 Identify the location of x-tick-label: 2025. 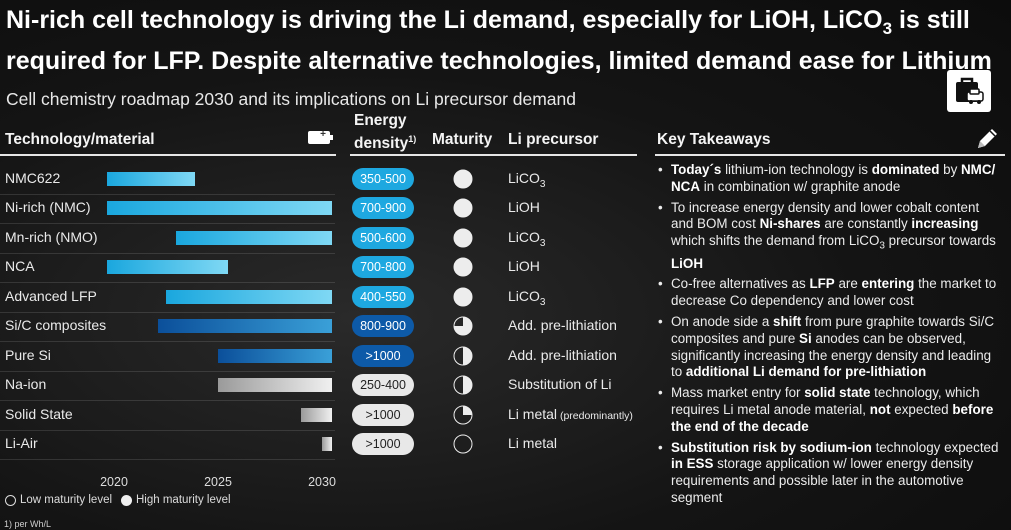
(218, 482).